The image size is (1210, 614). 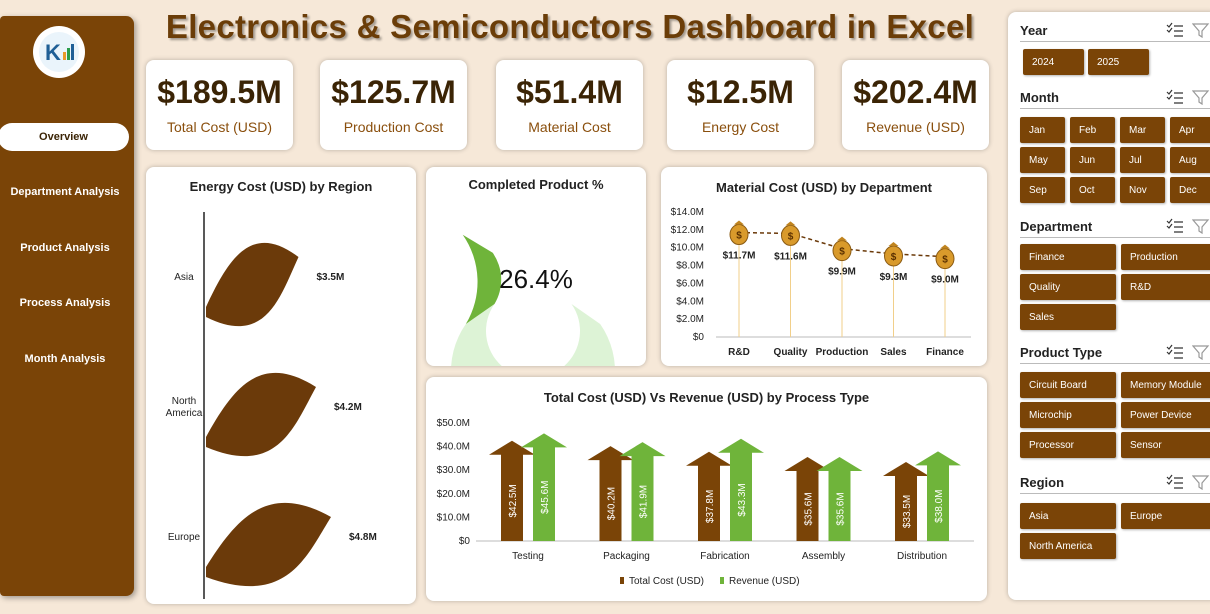 I want to click on slicer-chip: Feb, so click(x=1092, y=130).